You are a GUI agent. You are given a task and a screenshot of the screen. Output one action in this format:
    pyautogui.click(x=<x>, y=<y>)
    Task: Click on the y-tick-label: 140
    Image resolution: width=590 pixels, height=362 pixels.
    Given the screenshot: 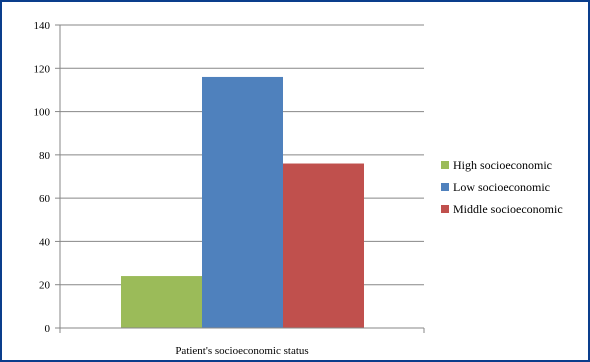 What is the action you would take?
    pyautogui.click(x=42, y=26)
    